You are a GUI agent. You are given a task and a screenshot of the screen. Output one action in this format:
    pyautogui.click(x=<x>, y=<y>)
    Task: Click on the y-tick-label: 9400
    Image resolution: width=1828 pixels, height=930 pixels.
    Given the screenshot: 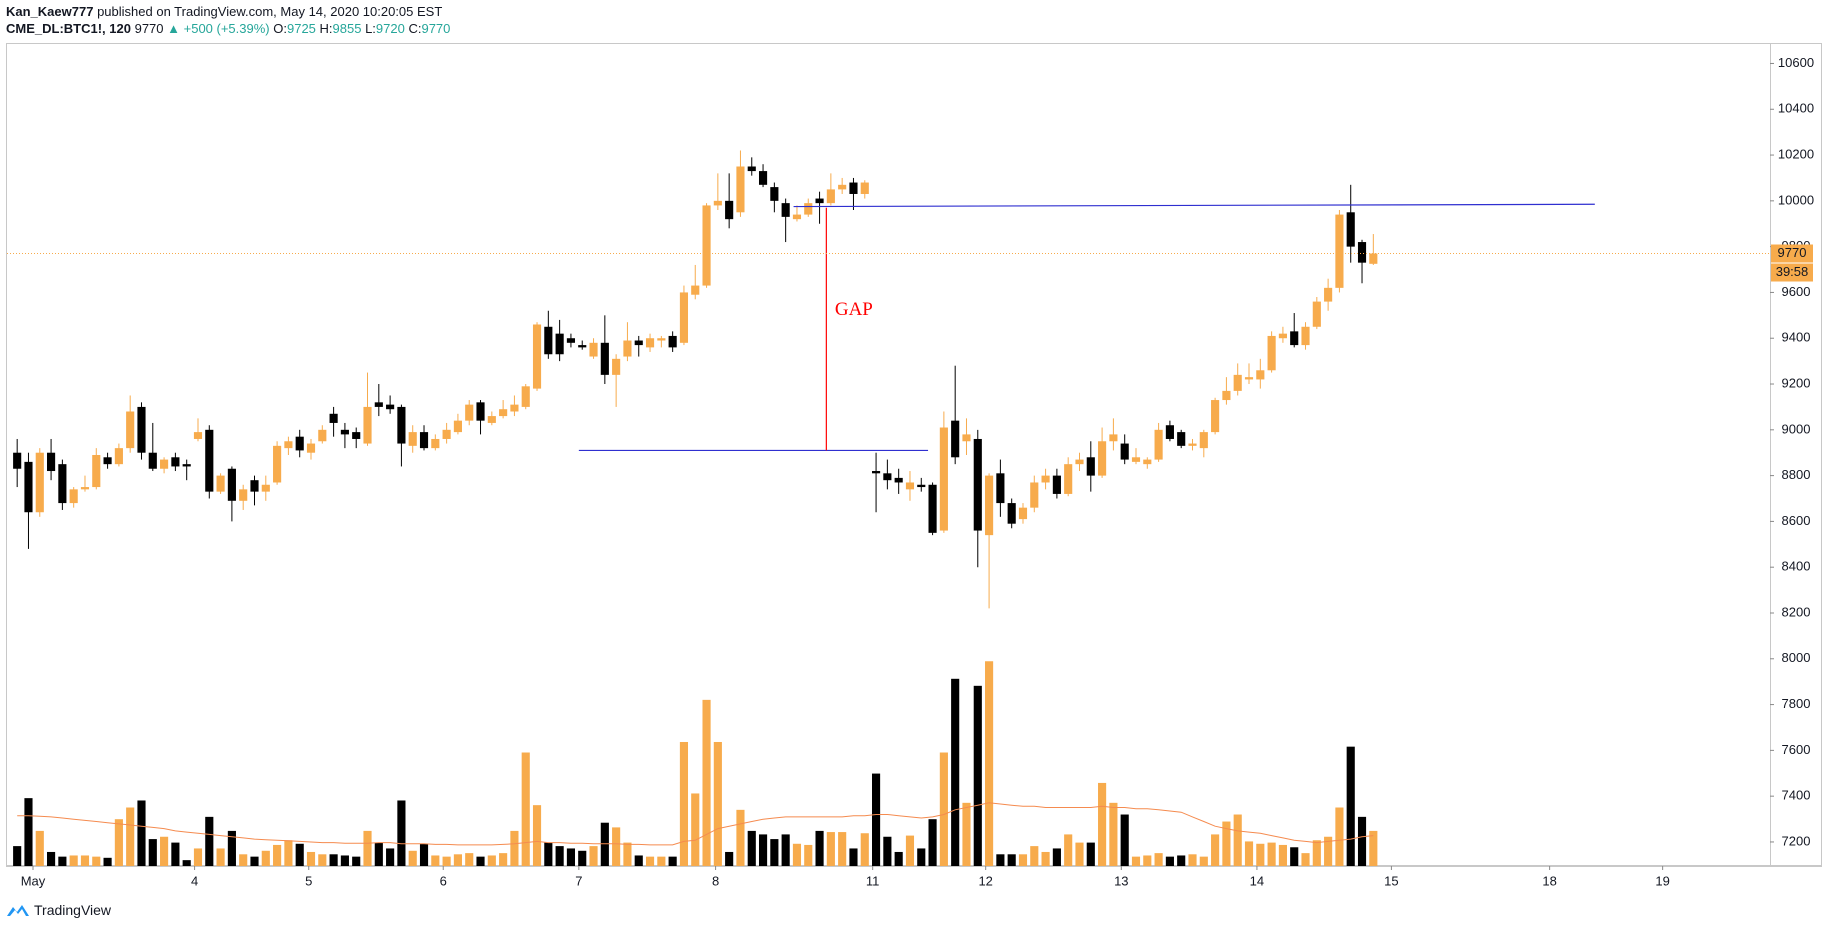 What is the action you would take?
    pyautogui.click(x=1796, y=337)
    